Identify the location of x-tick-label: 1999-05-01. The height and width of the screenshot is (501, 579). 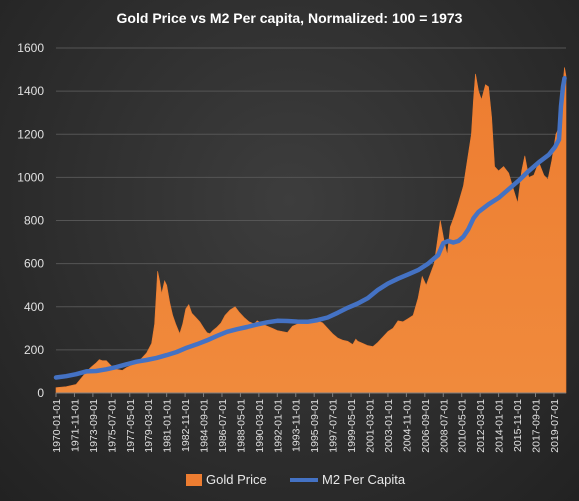
(352, 426).